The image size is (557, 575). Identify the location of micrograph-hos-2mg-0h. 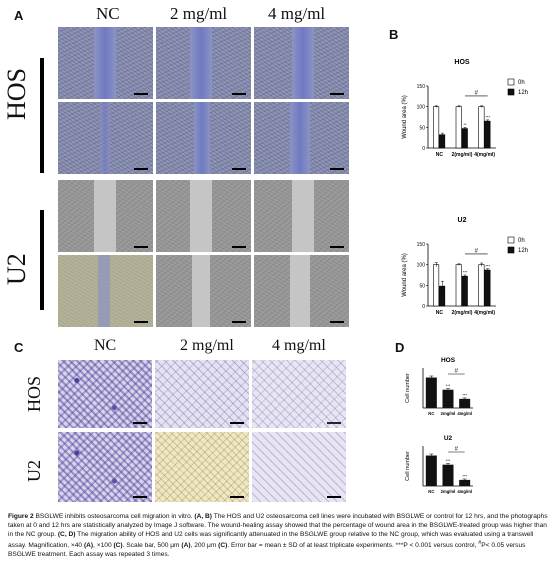
(203, 63).